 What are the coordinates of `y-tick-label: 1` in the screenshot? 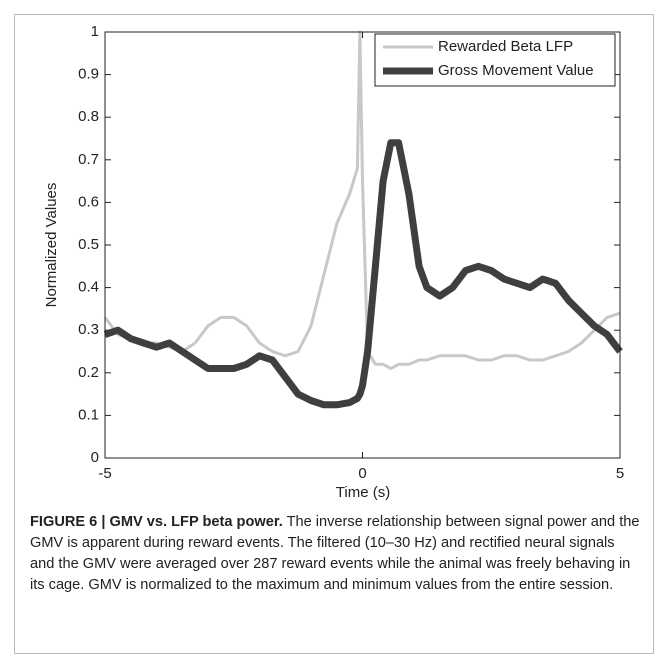 It's located at (95, 31).